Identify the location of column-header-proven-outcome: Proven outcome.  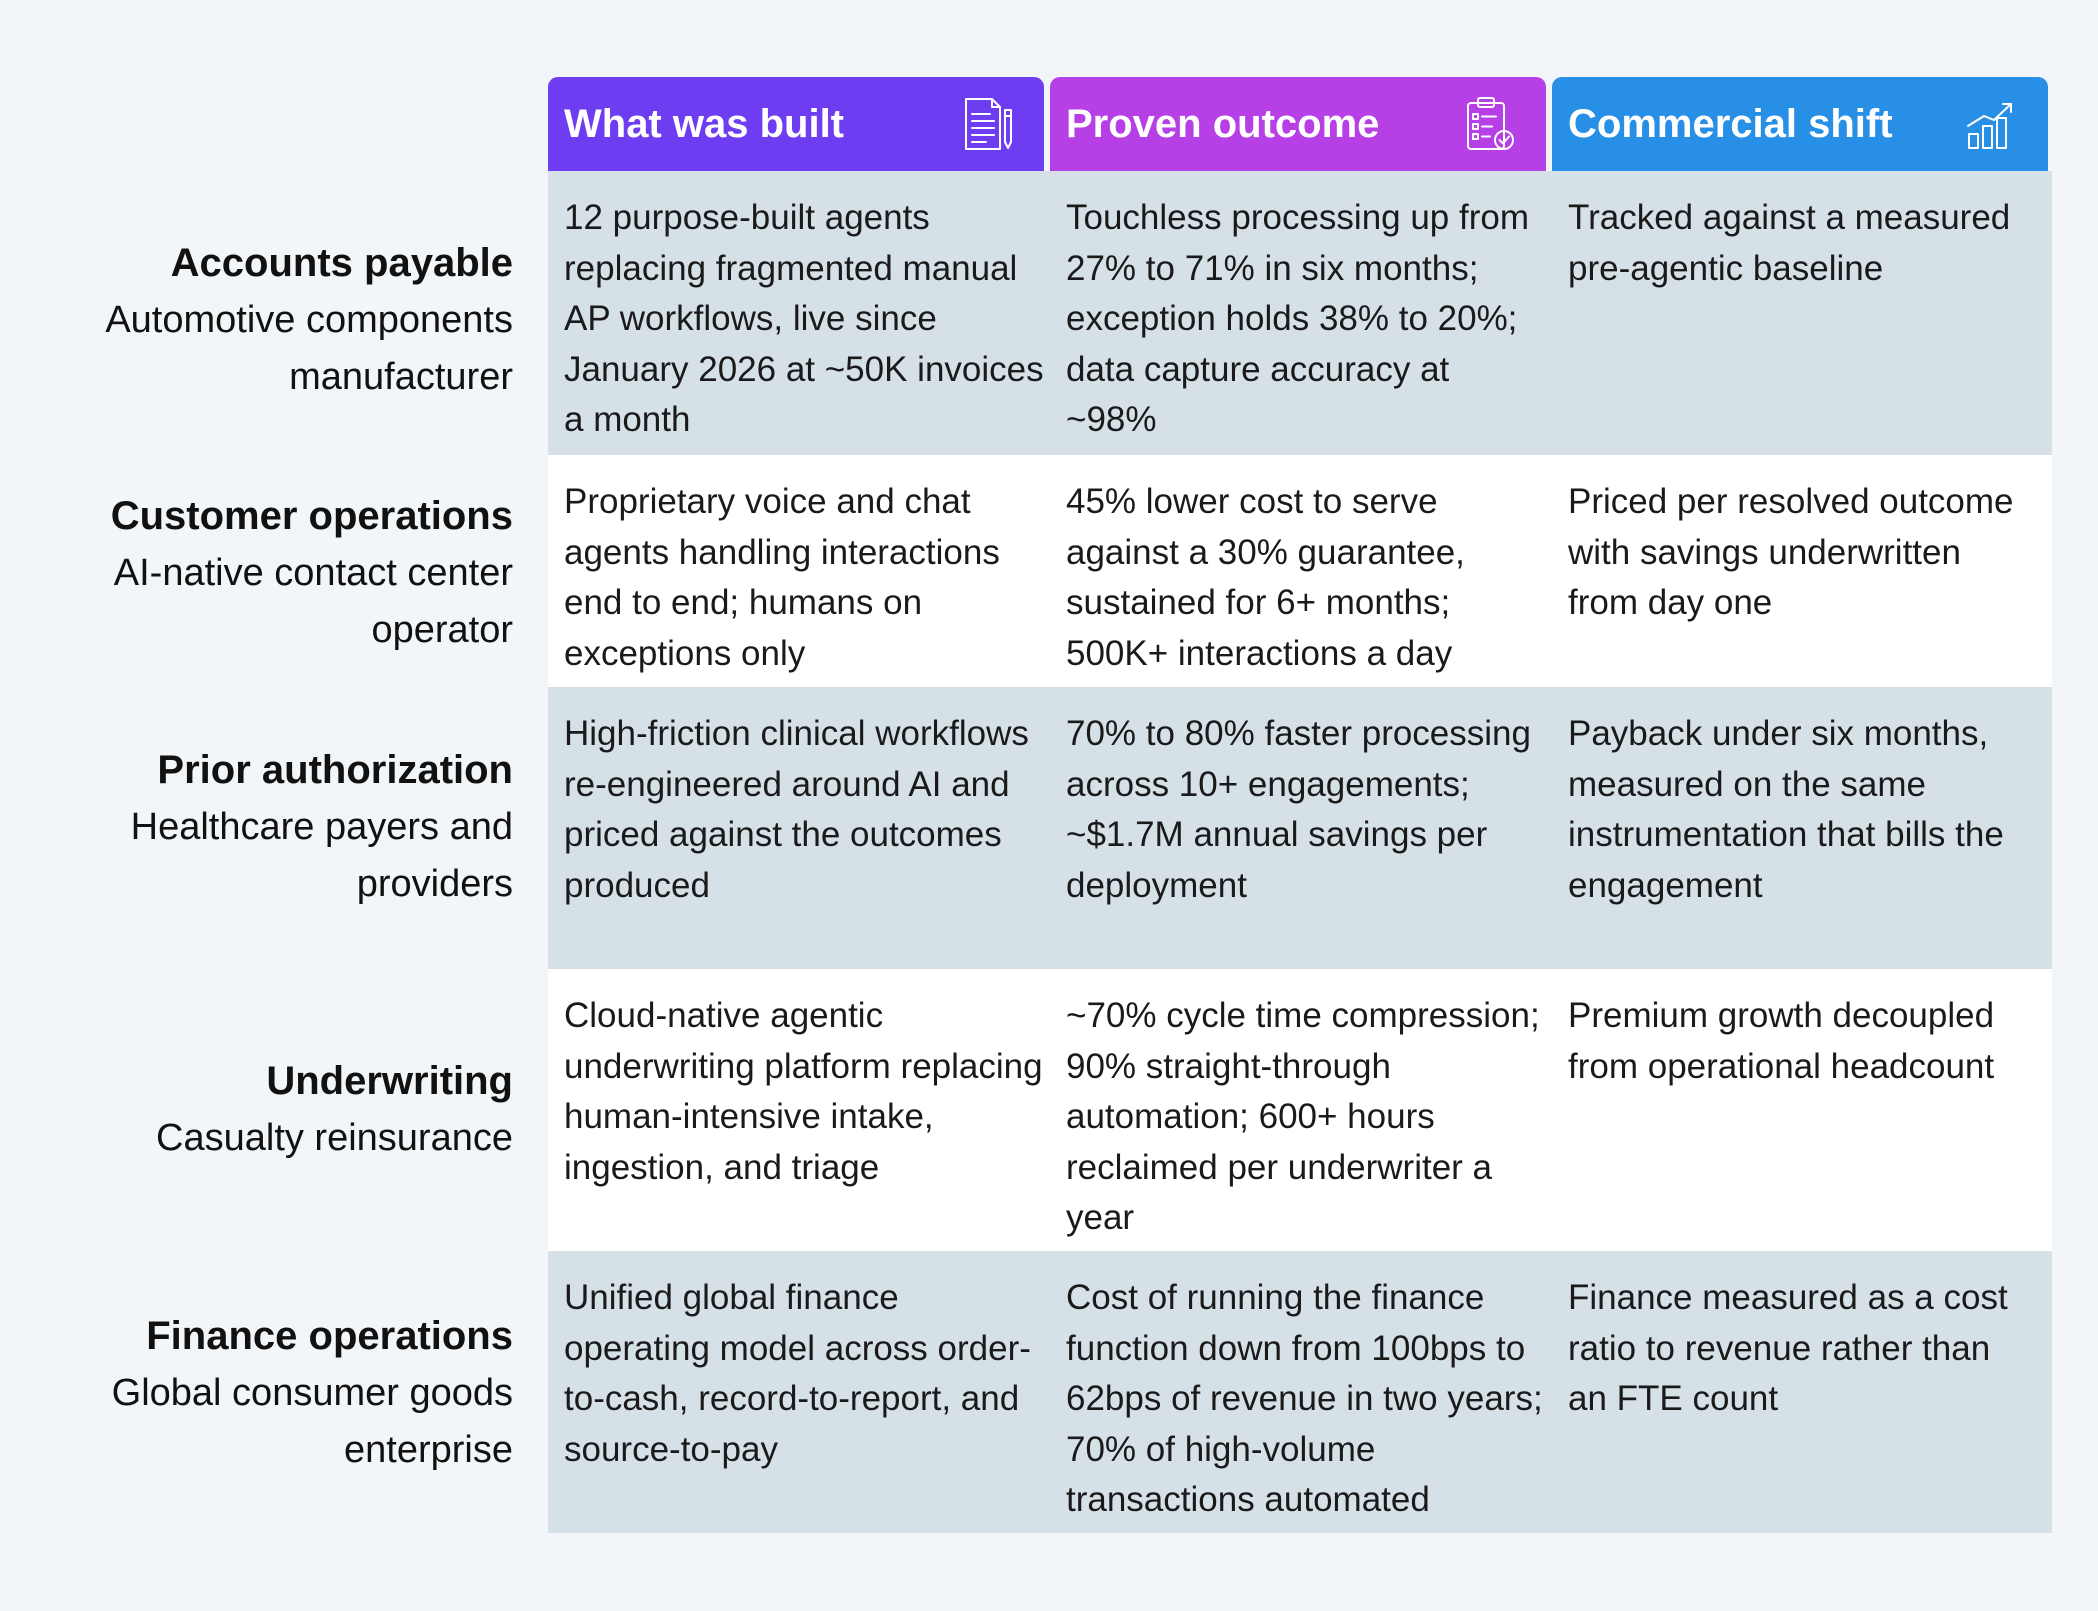
(1298, 124).